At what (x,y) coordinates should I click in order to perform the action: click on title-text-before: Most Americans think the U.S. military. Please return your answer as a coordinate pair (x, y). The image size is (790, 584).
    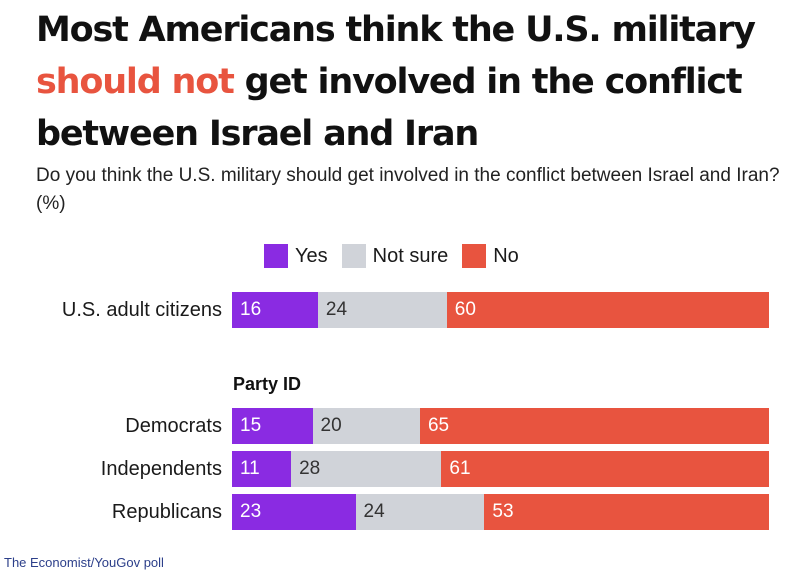
    Looking at the image, I should click on (396, 30).